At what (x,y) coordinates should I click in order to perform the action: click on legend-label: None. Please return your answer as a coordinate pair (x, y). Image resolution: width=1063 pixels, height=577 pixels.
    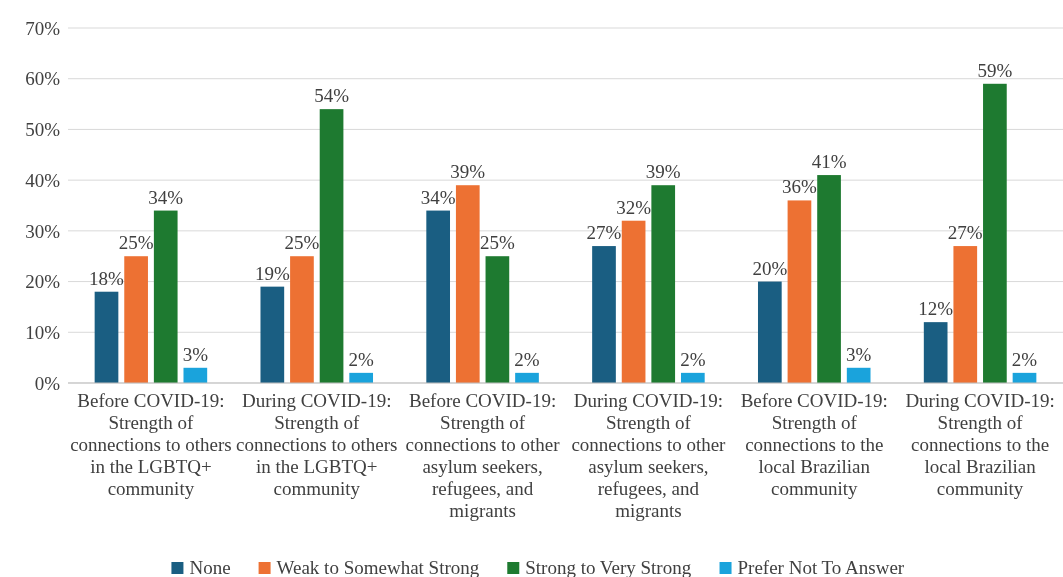
    Looking at the image, I should click on (210, 567).